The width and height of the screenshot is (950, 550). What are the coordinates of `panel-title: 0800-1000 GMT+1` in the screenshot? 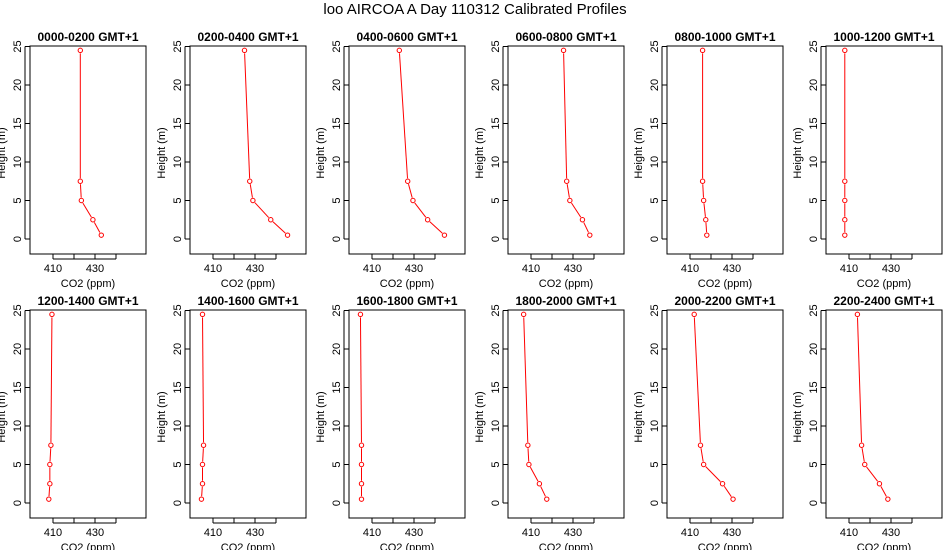 It's located at (724, 37).